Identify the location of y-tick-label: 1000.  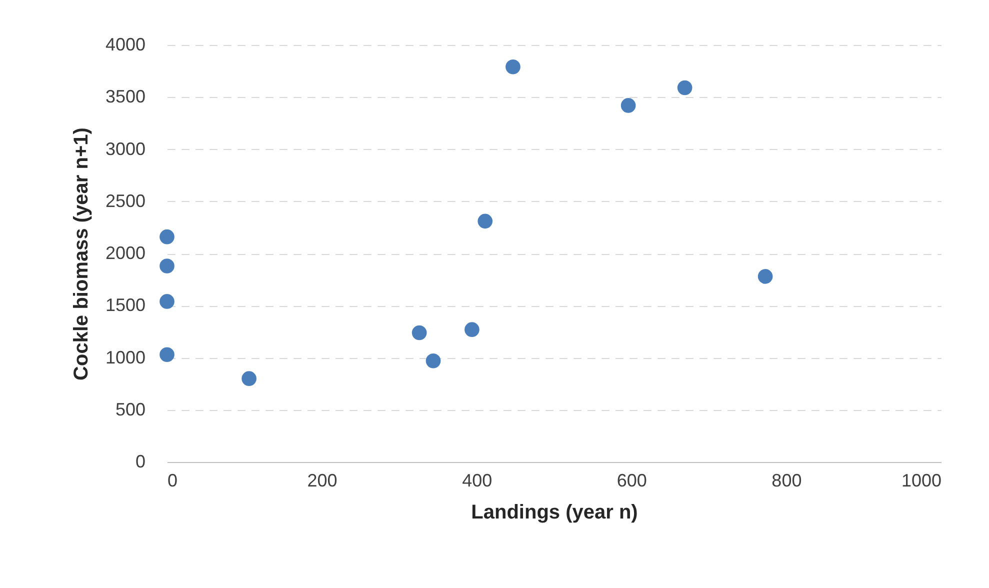
(125, 357).